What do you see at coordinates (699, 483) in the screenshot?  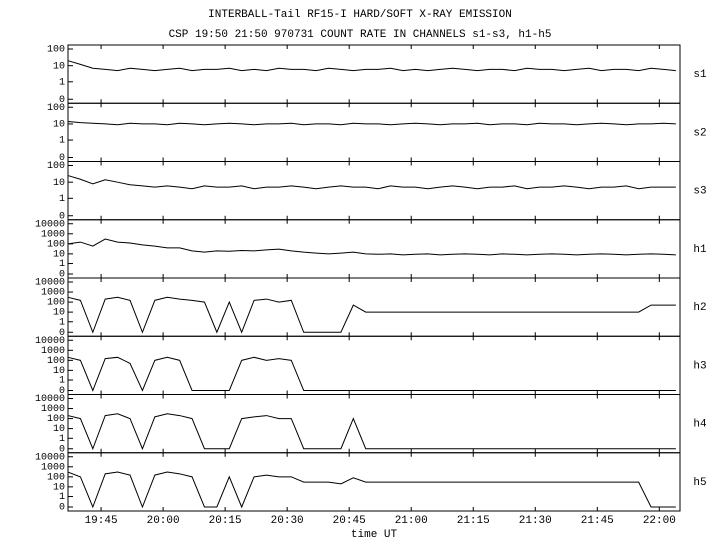 I see `panel-label: h5` at bounding box center [699, 483].